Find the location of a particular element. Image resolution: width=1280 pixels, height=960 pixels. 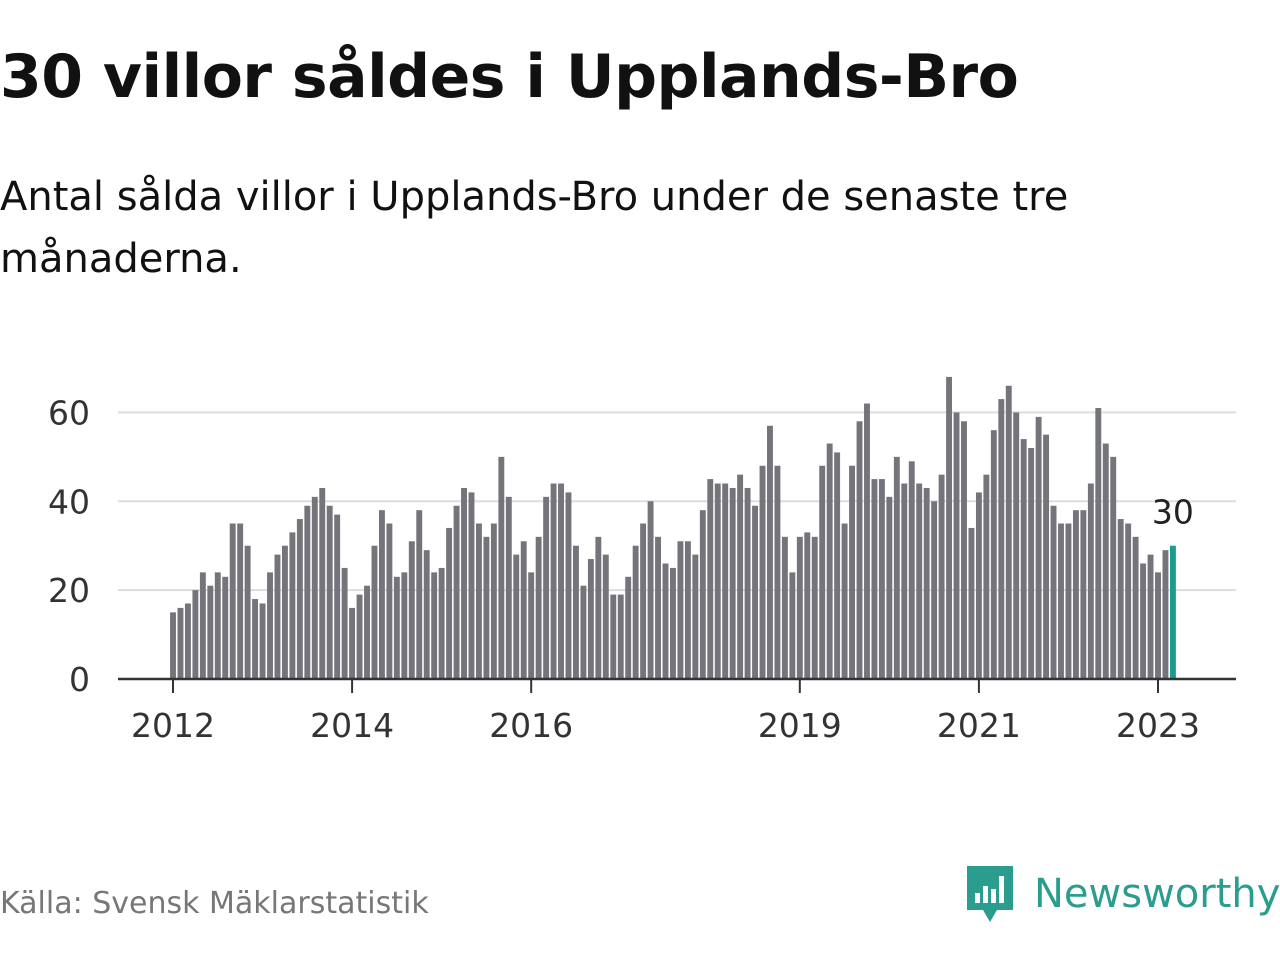

source-note: Källa: Svensk Mäklarstatistik is located at coordinates (214, 903).